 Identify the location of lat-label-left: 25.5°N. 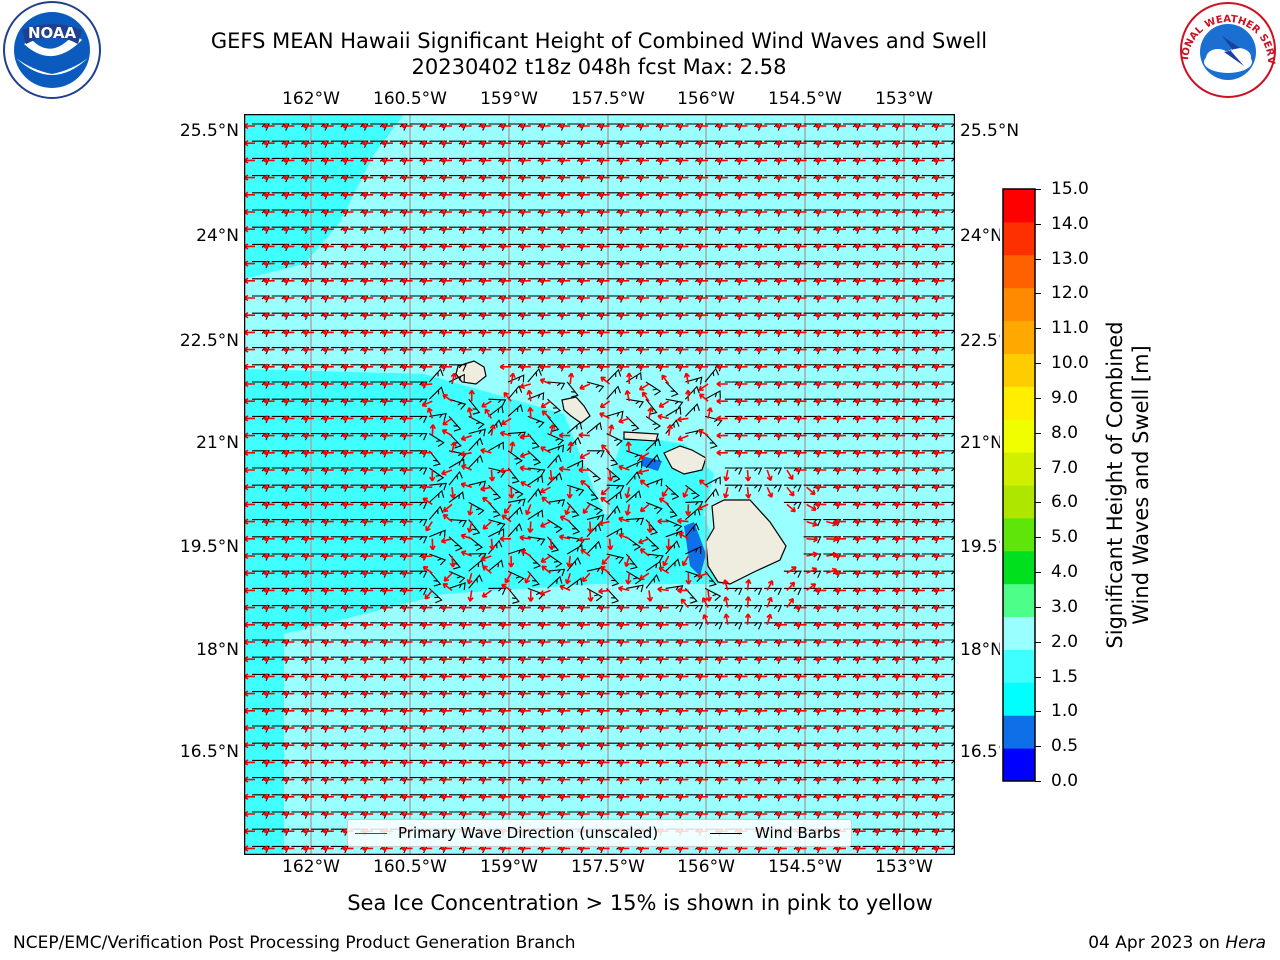
(209, 131).